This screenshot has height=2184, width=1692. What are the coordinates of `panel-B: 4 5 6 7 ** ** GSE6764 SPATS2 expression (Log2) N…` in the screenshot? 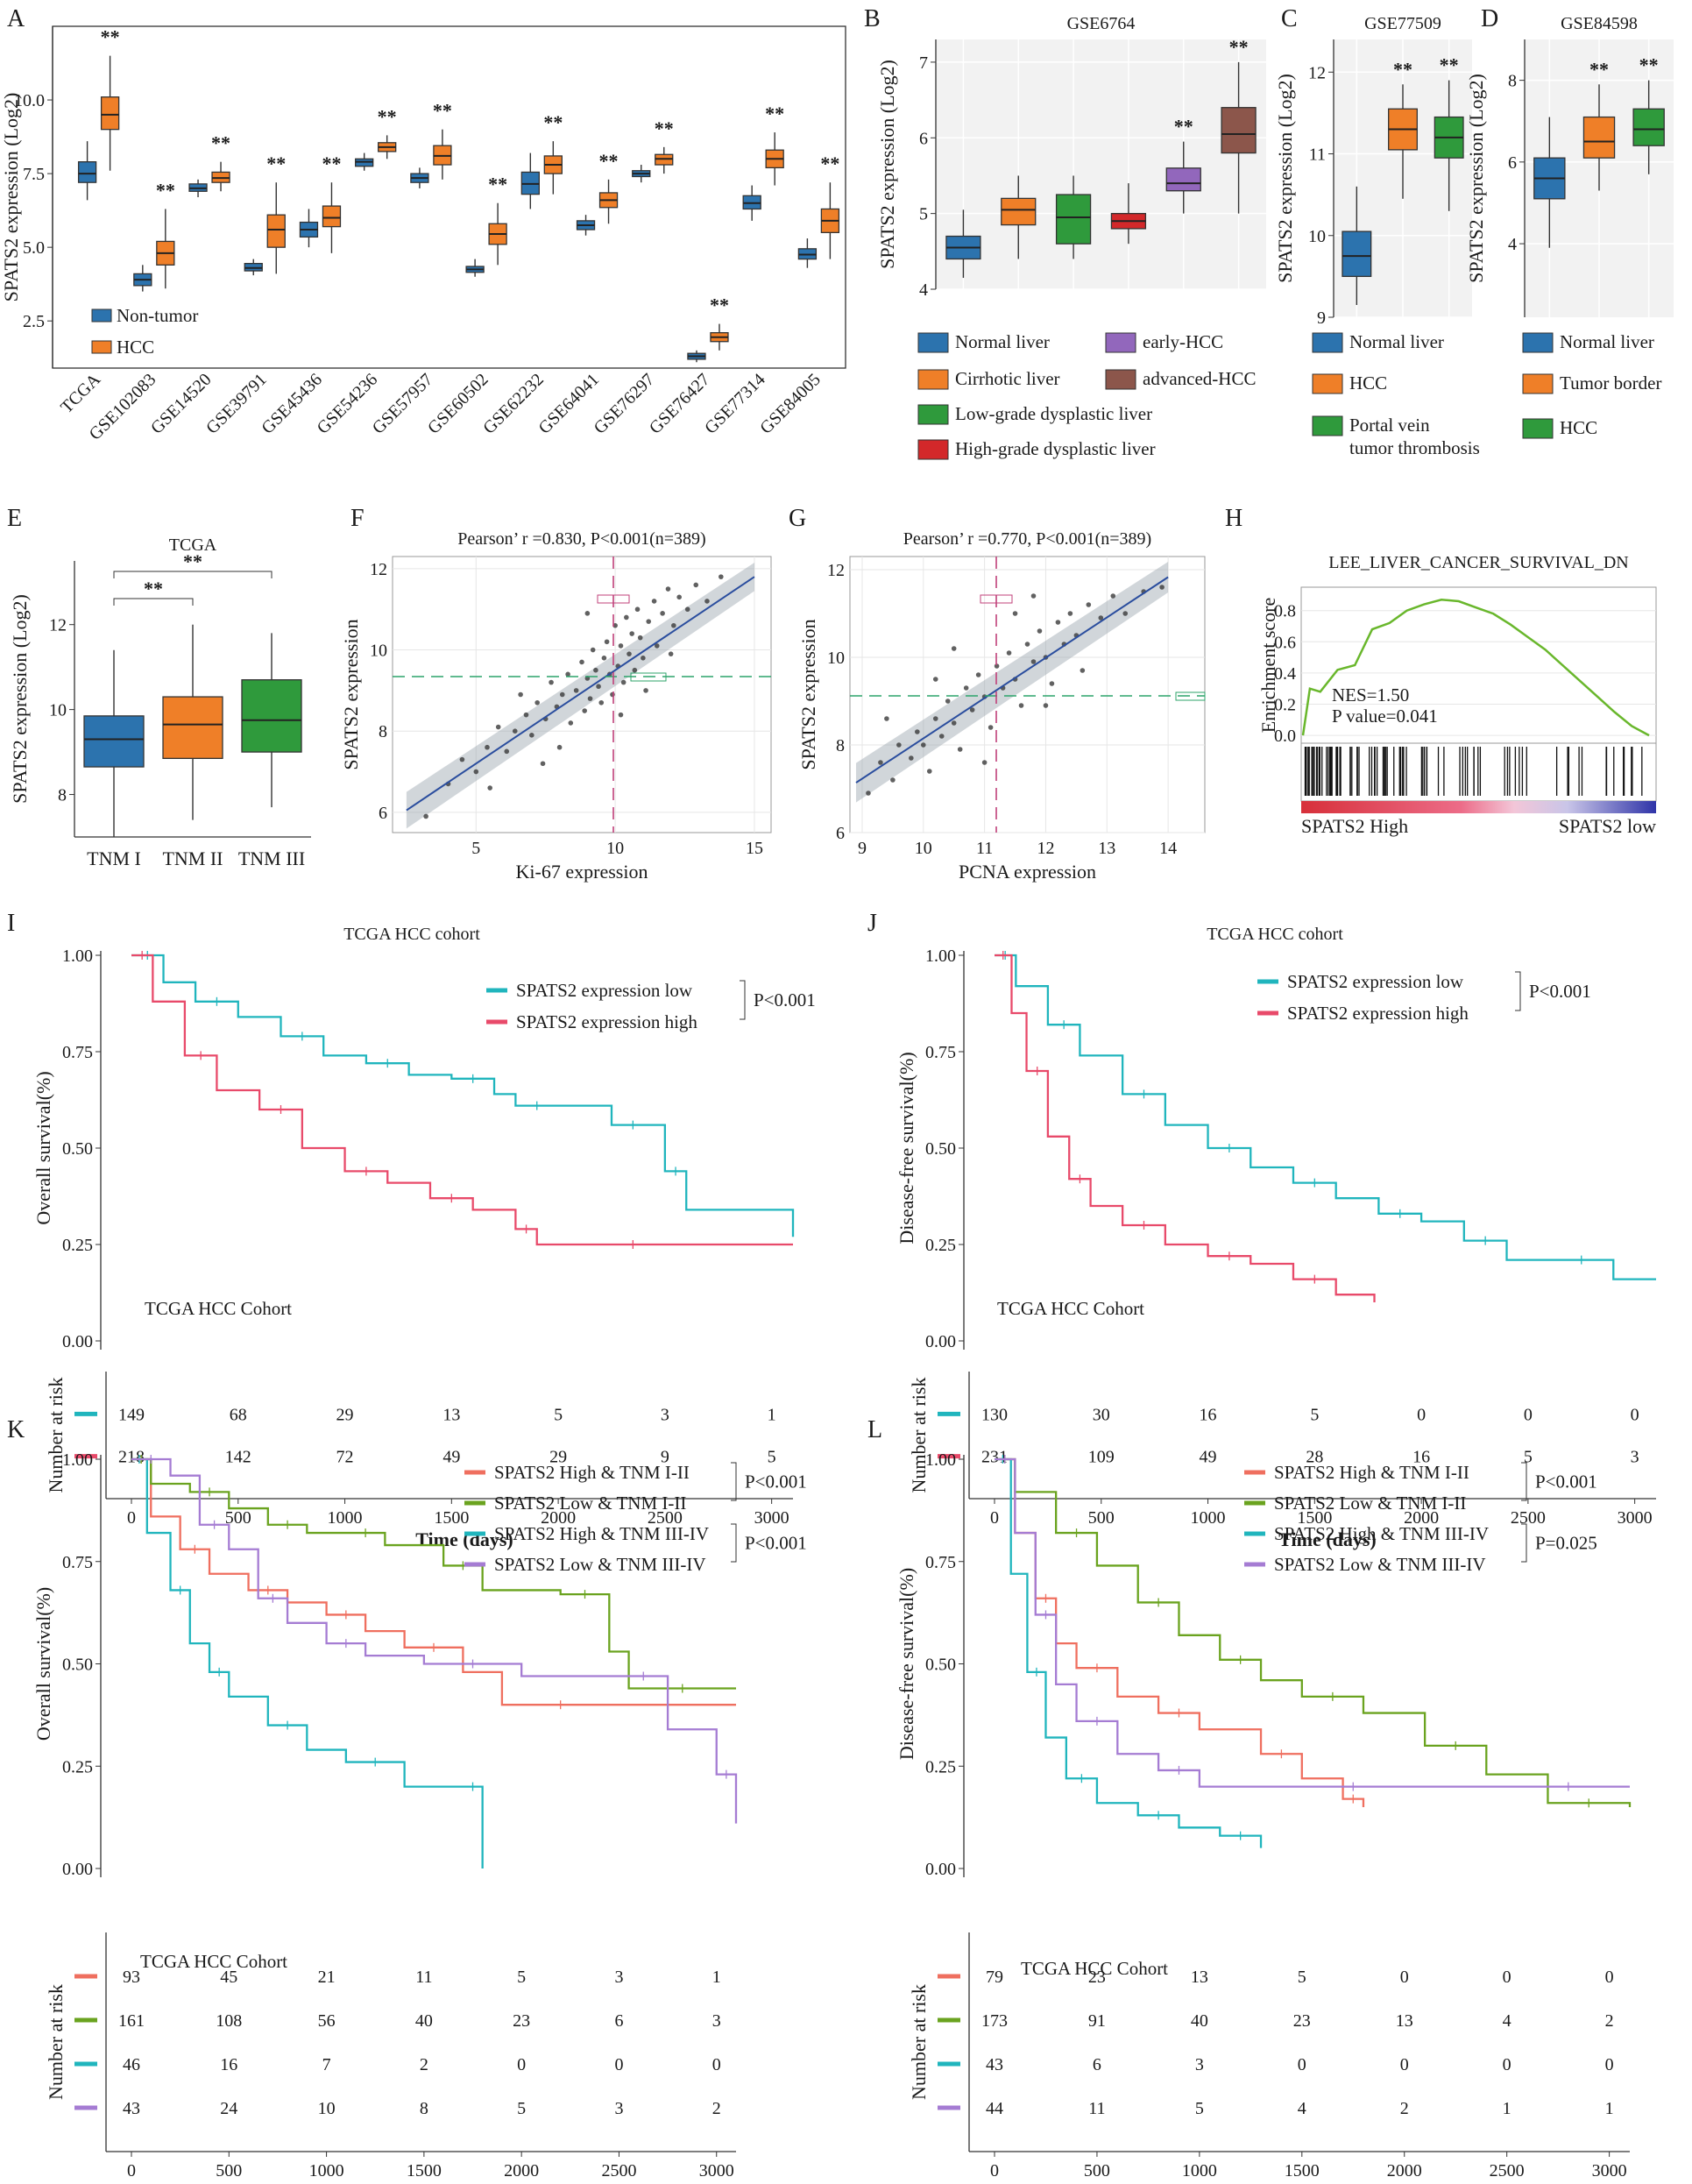 It's located at (1071, 237).